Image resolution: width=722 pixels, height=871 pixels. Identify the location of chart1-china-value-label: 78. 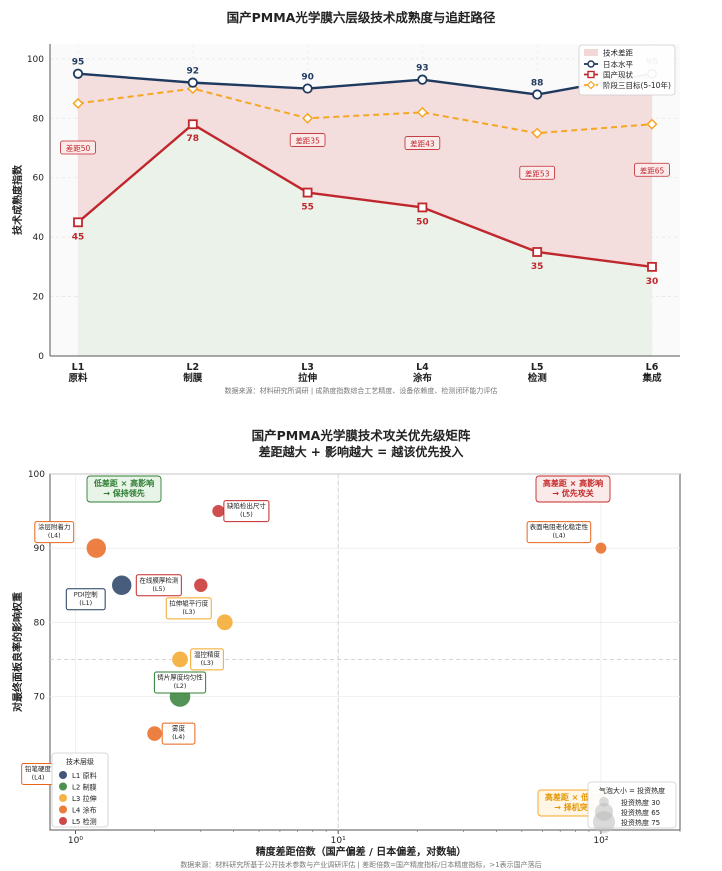
(193, 139).